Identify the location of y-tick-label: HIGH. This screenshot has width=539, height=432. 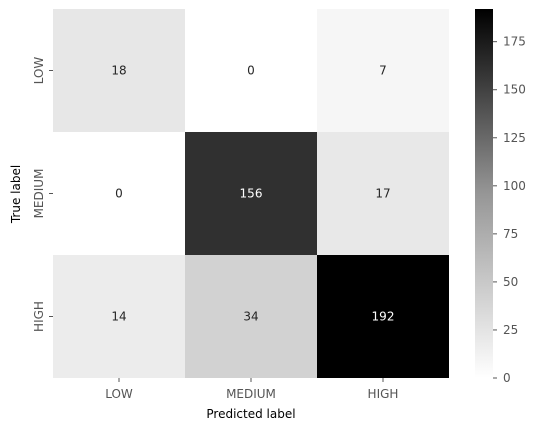
(39, 316).